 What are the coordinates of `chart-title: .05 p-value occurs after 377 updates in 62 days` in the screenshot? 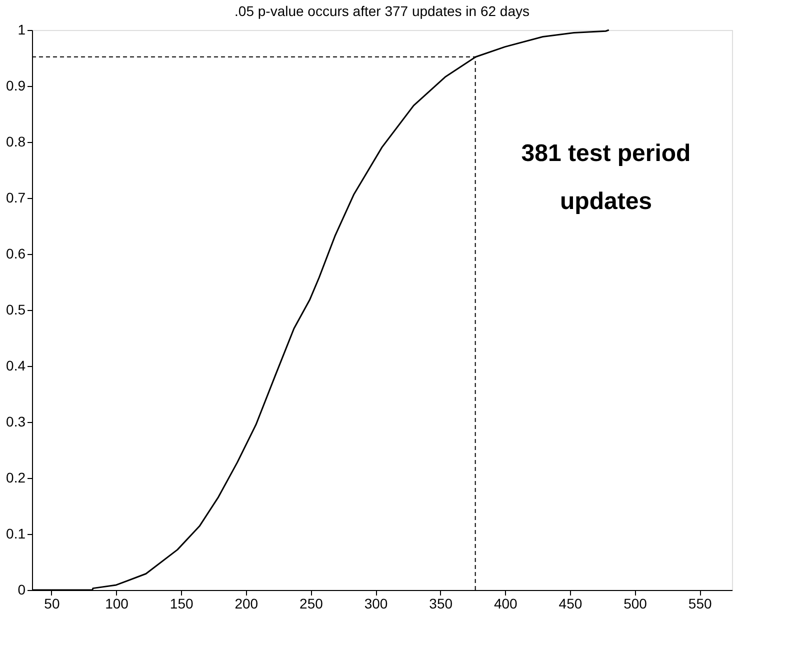 It's located at (382, 11).